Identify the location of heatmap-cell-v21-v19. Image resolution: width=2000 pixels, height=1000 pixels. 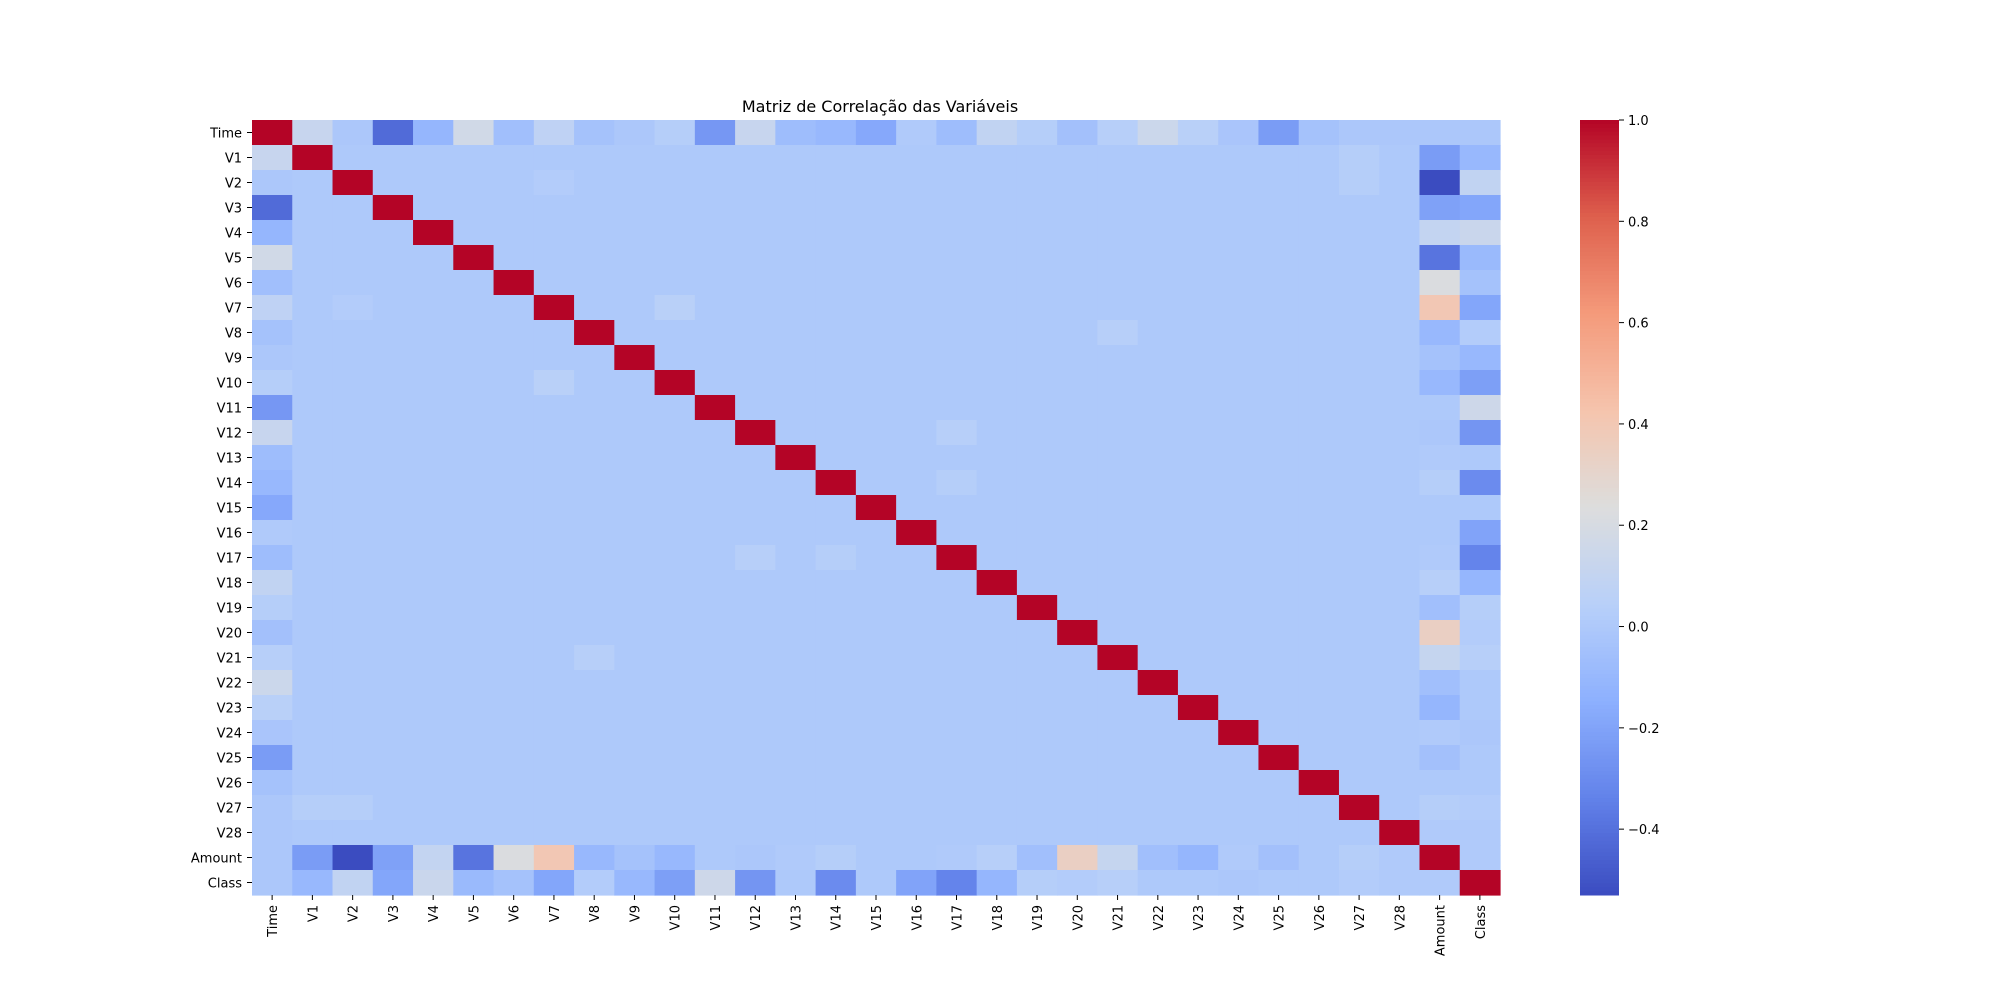
(1037, 658).